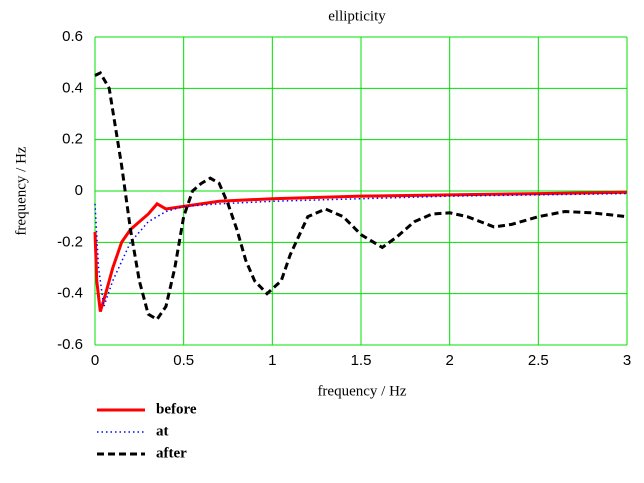  Describe the element at coordinates (357, 16) in the screenshot. I see `chart-title: ellipticity` at that location.